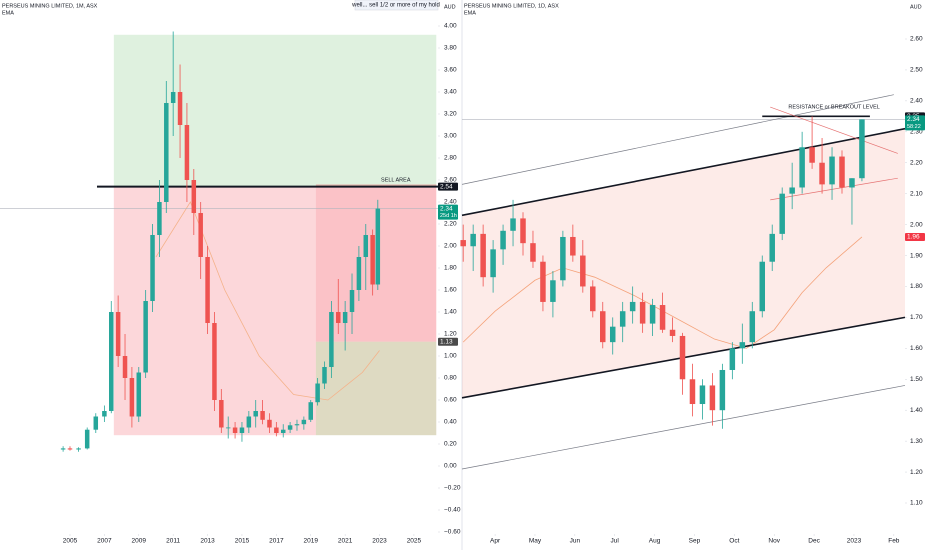 The width and height of the screenshot is (932, 550). Describe the element at coordinates (376, 388) in the screenshot. I see `zone` at that location.